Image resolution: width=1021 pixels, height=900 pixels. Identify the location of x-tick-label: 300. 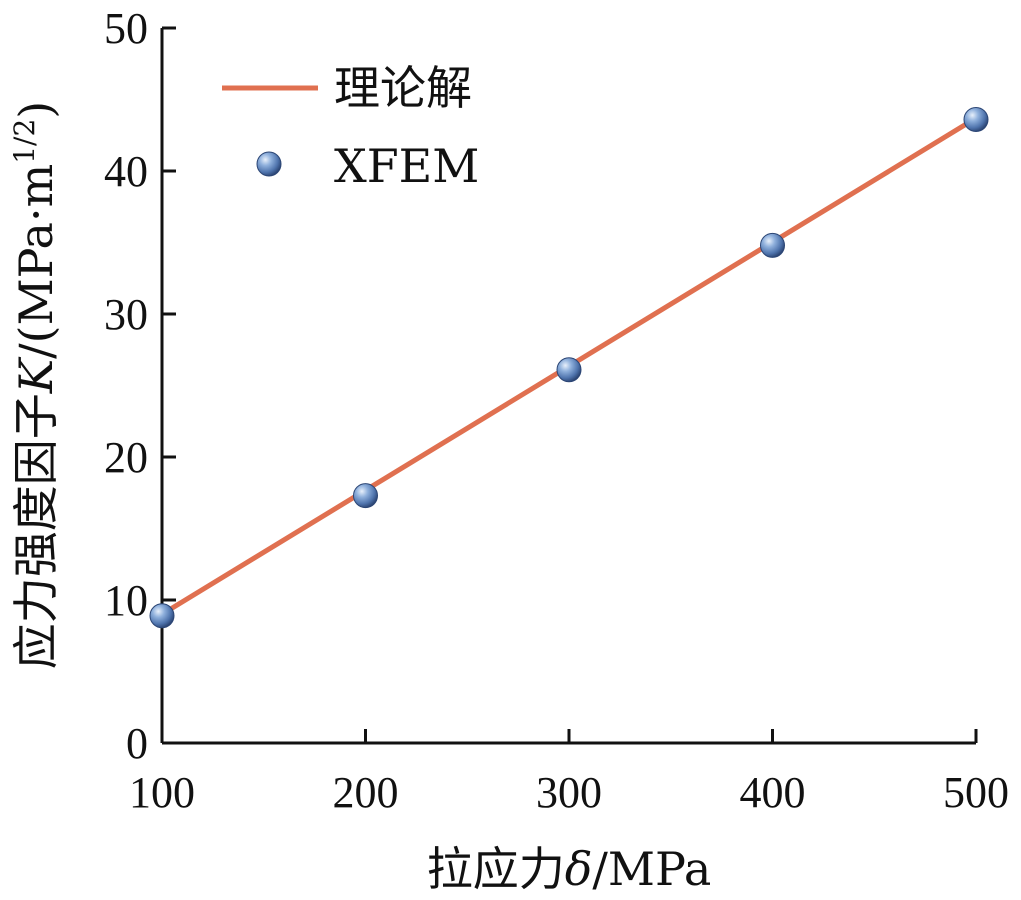
(569, 792).